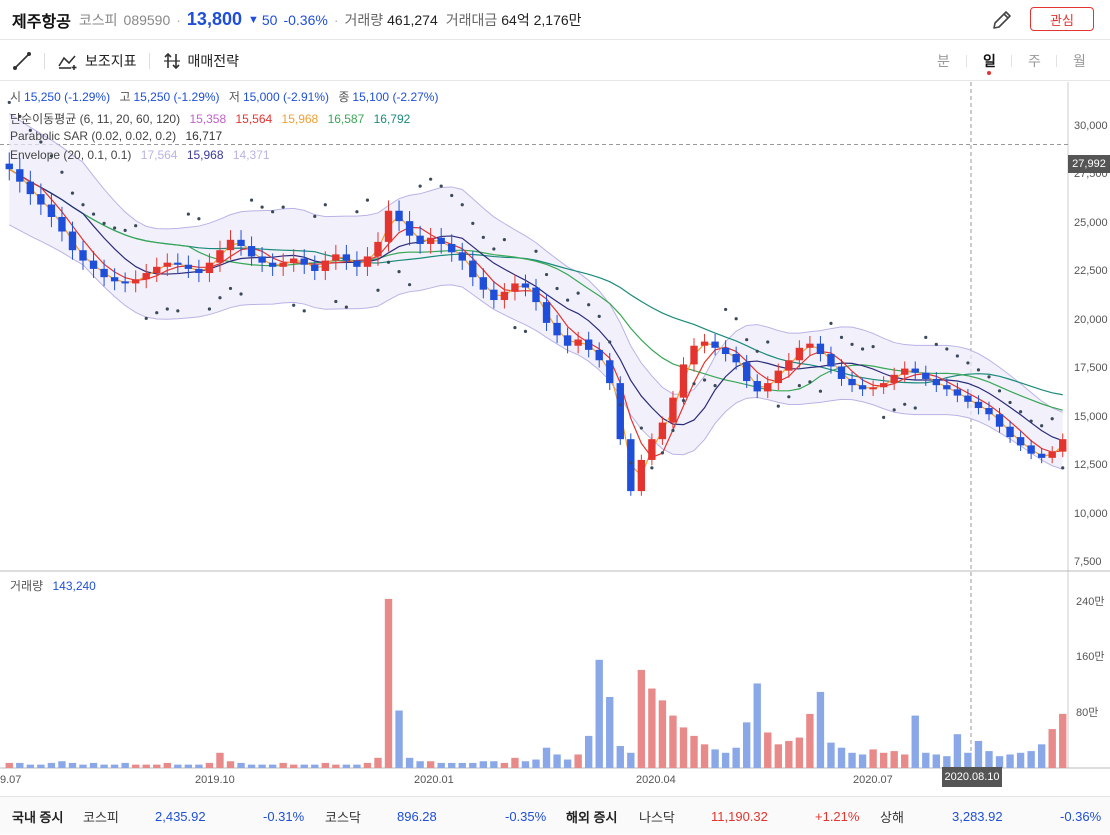  I want to click on kosdaq-value: 896.28, so click(417, 816).